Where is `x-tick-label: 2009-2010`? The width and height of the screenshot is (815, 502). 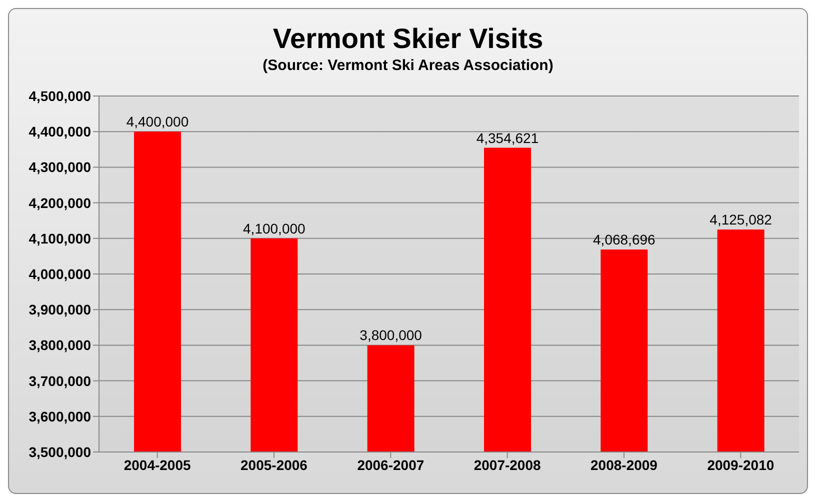
x-tick-label: 2009-2010 is located at coordinates (740, 464).